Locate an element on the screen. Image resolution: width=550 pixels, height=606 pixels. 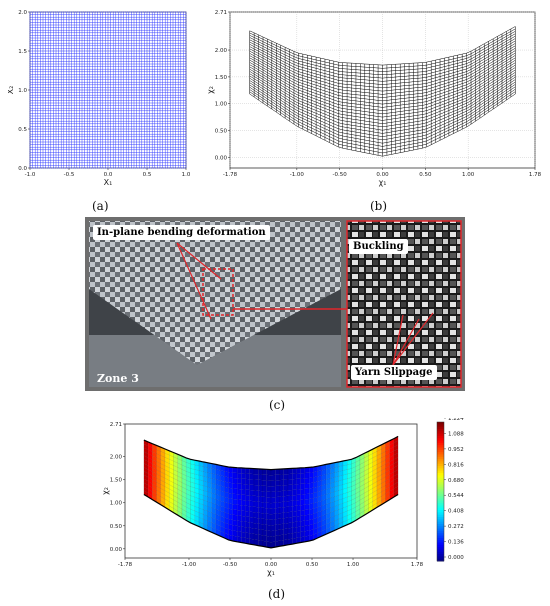
x-tick-label: -1.78 is located at coordinates (230, 175).